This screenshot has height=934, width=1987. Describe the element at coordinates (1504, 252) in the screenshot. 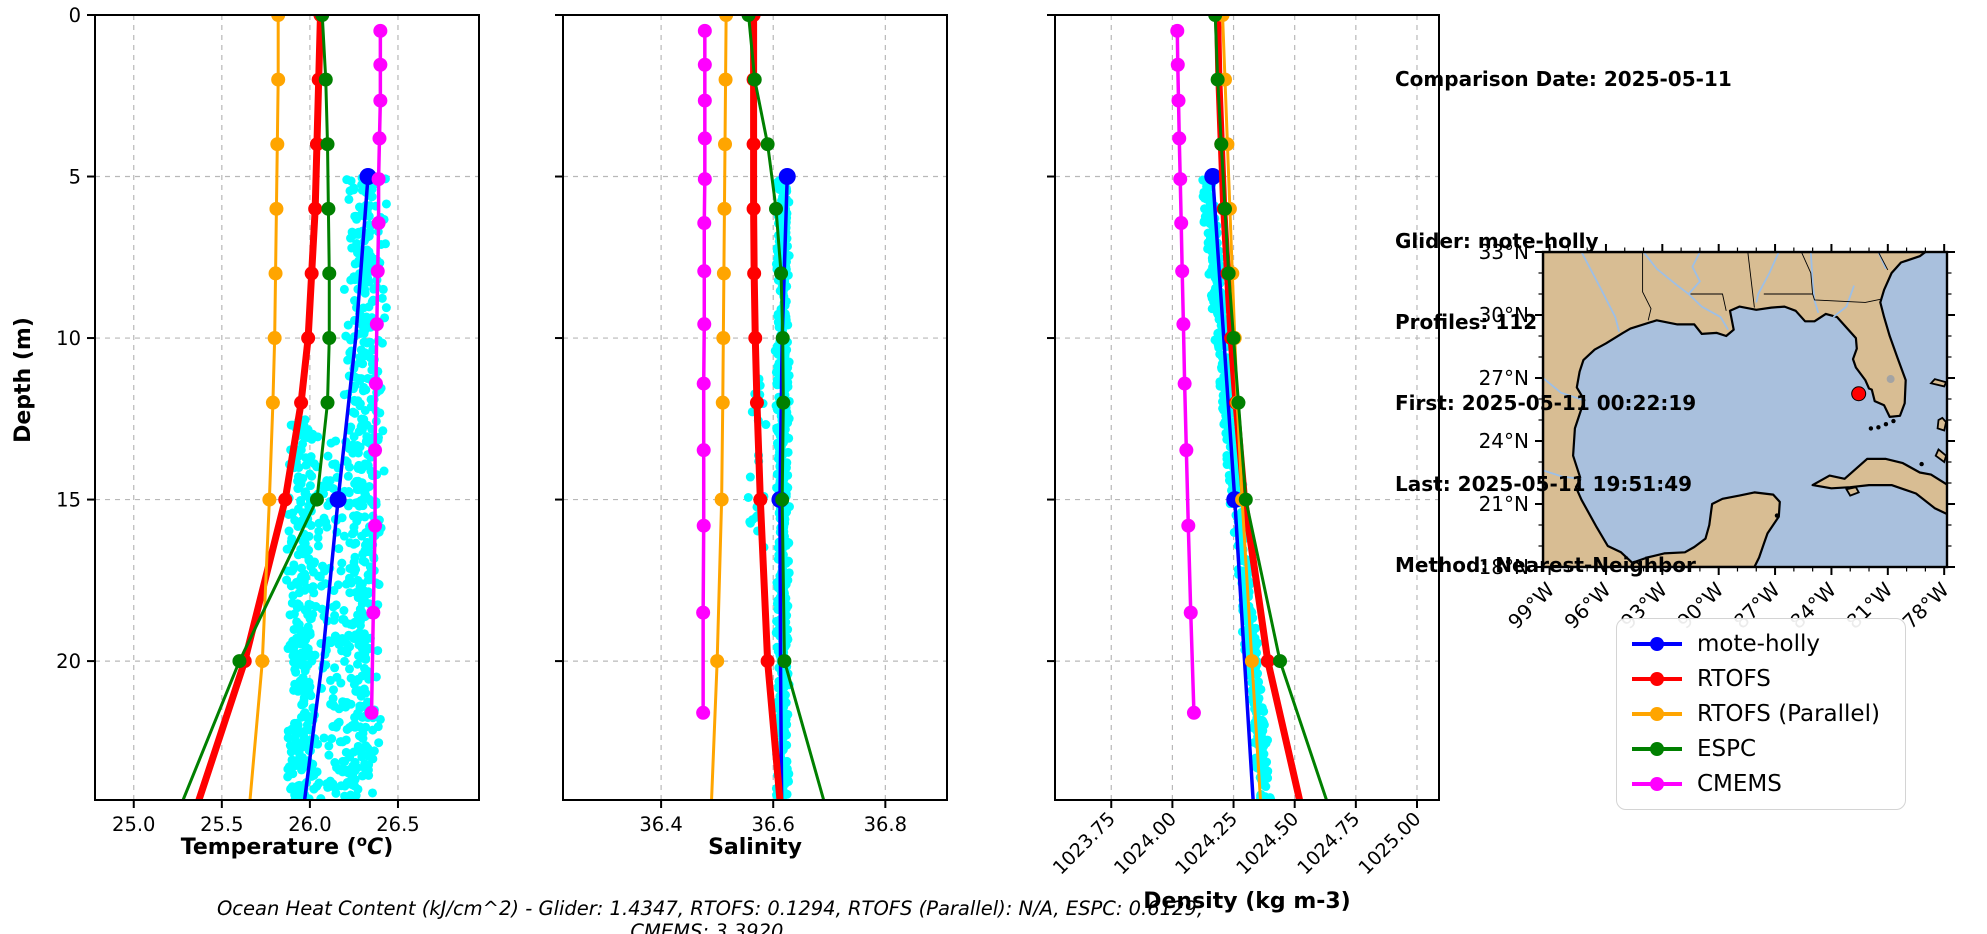

I see `lat-tick-label: 33°N` at that location.